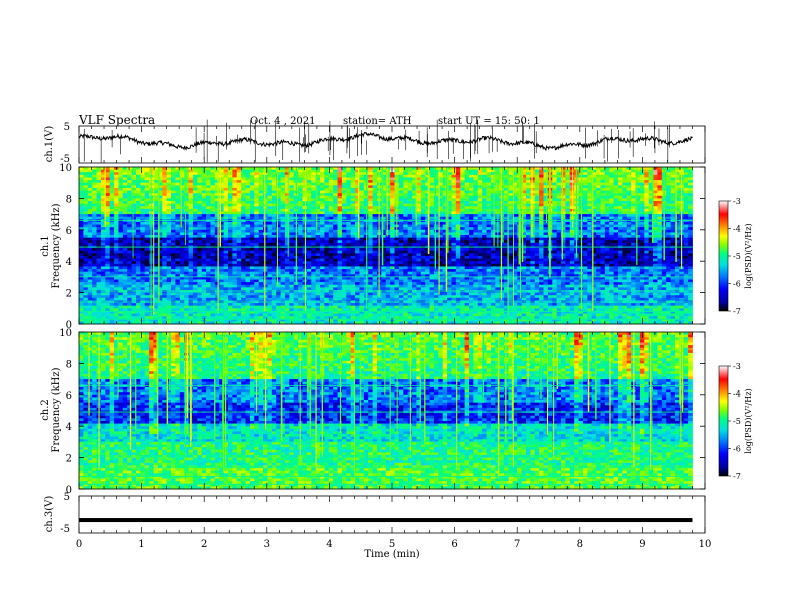 Image resolution: width=792 pixels, height=612 pixels. I want to click on panel-ch1-frame, so click(392, 144).